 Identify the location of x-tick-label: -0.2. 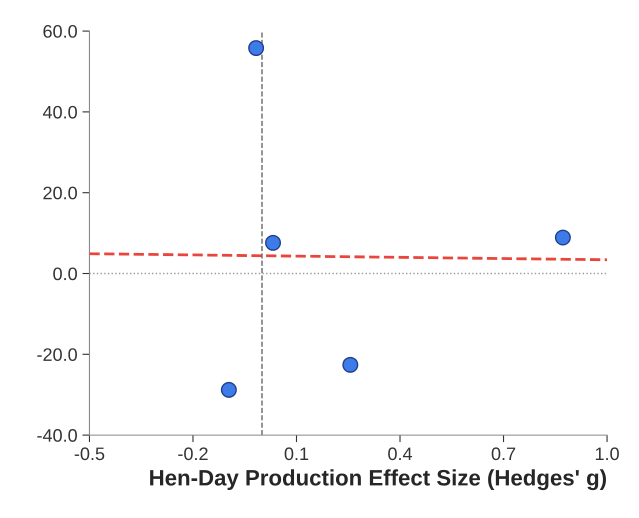
(193, 453).